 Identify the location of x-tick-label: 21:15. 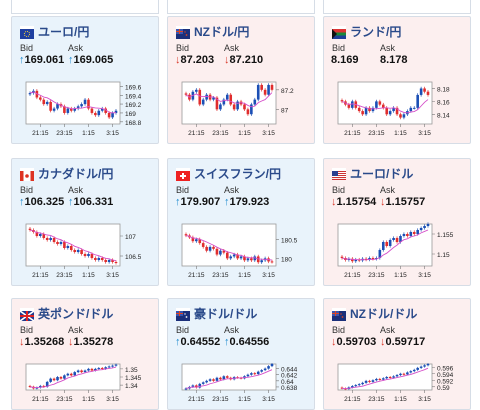
(352, 275).